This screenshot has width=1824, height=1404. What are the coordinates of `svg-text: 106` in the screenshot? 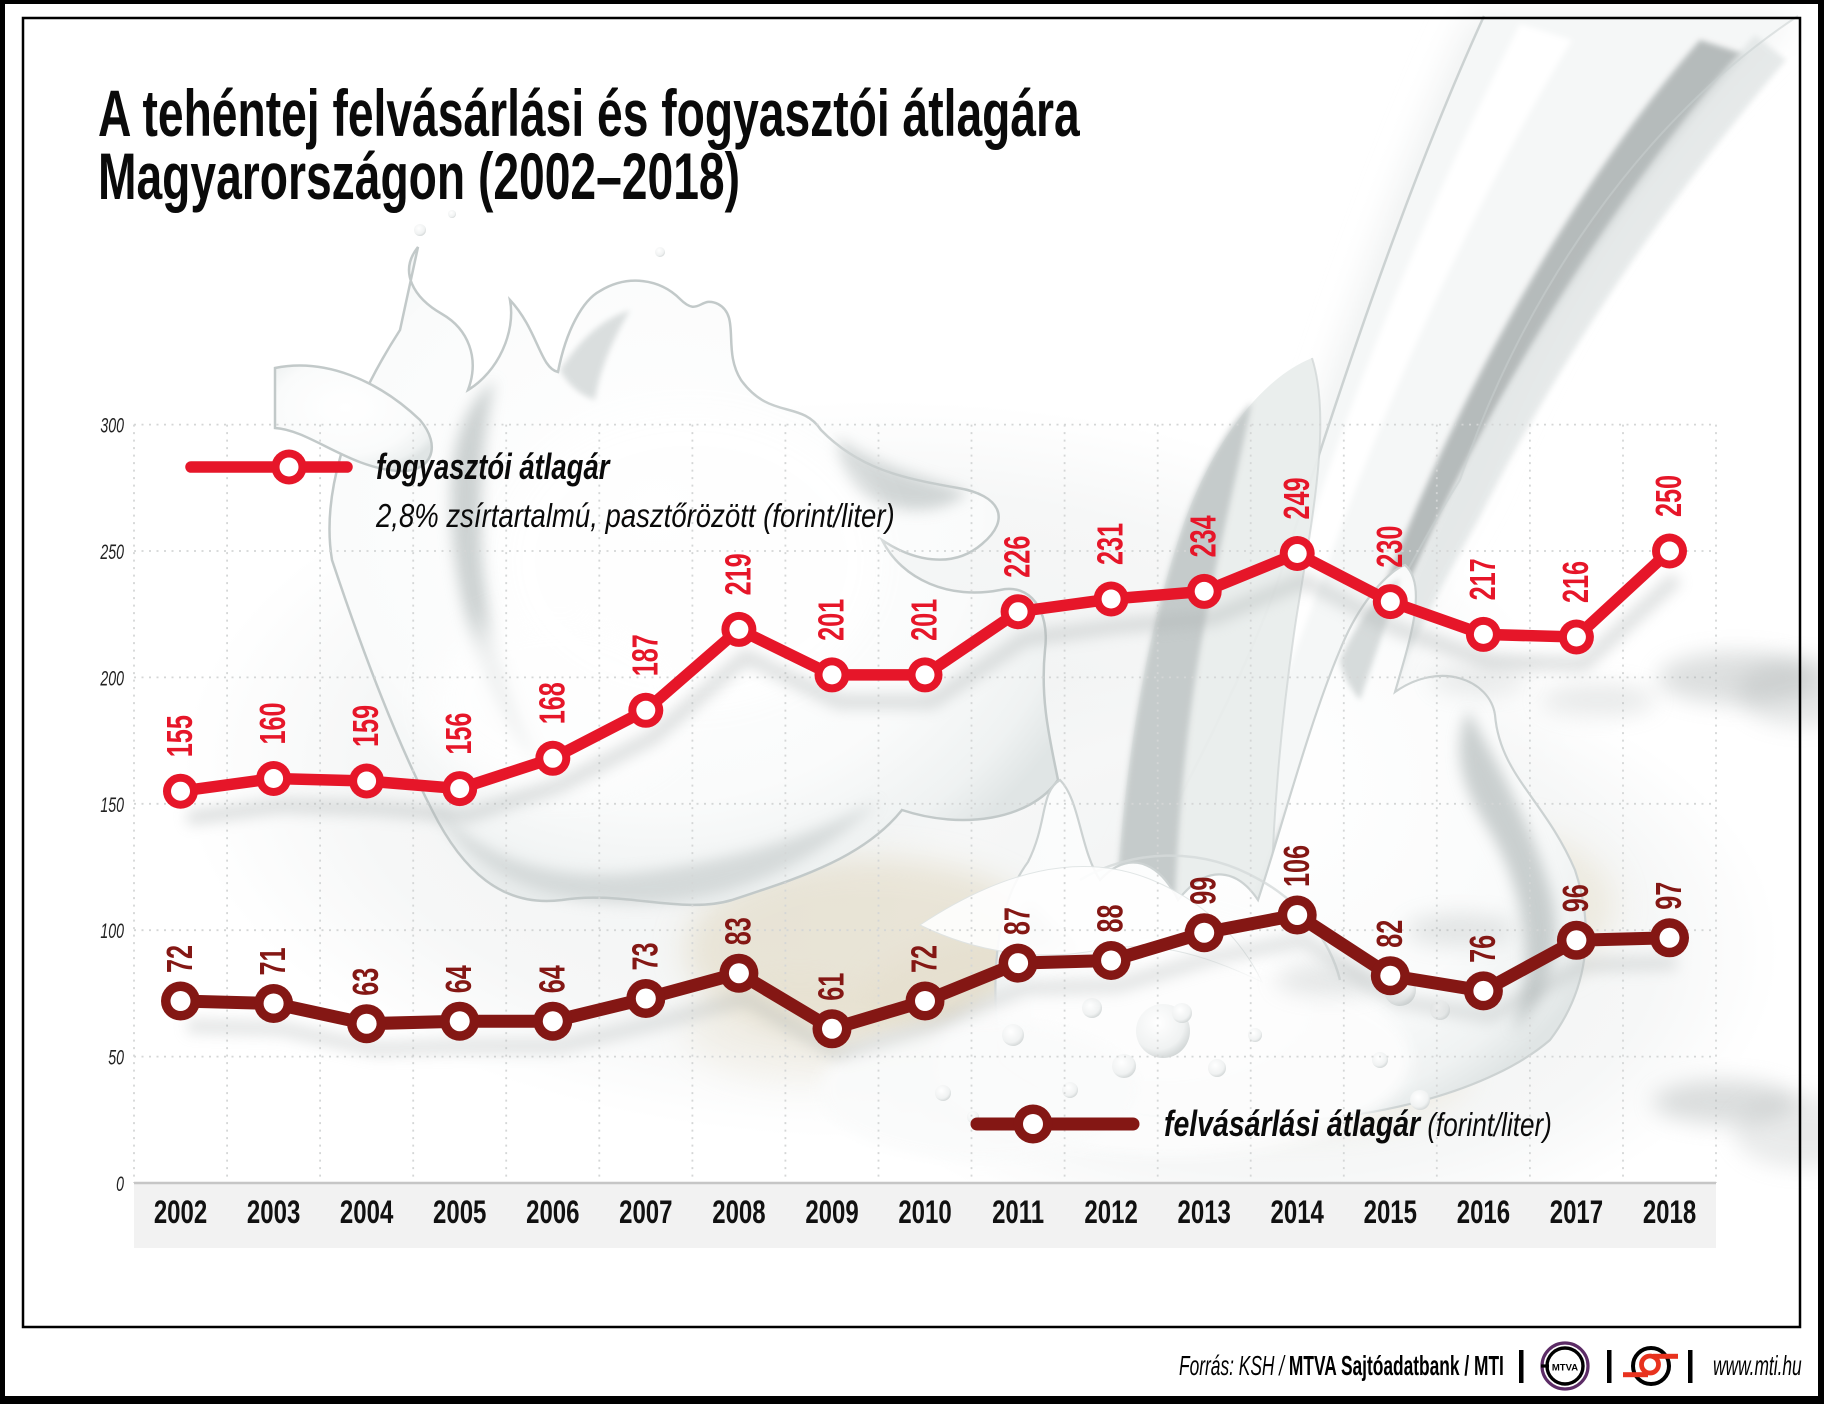 It's located at (1296, 866).